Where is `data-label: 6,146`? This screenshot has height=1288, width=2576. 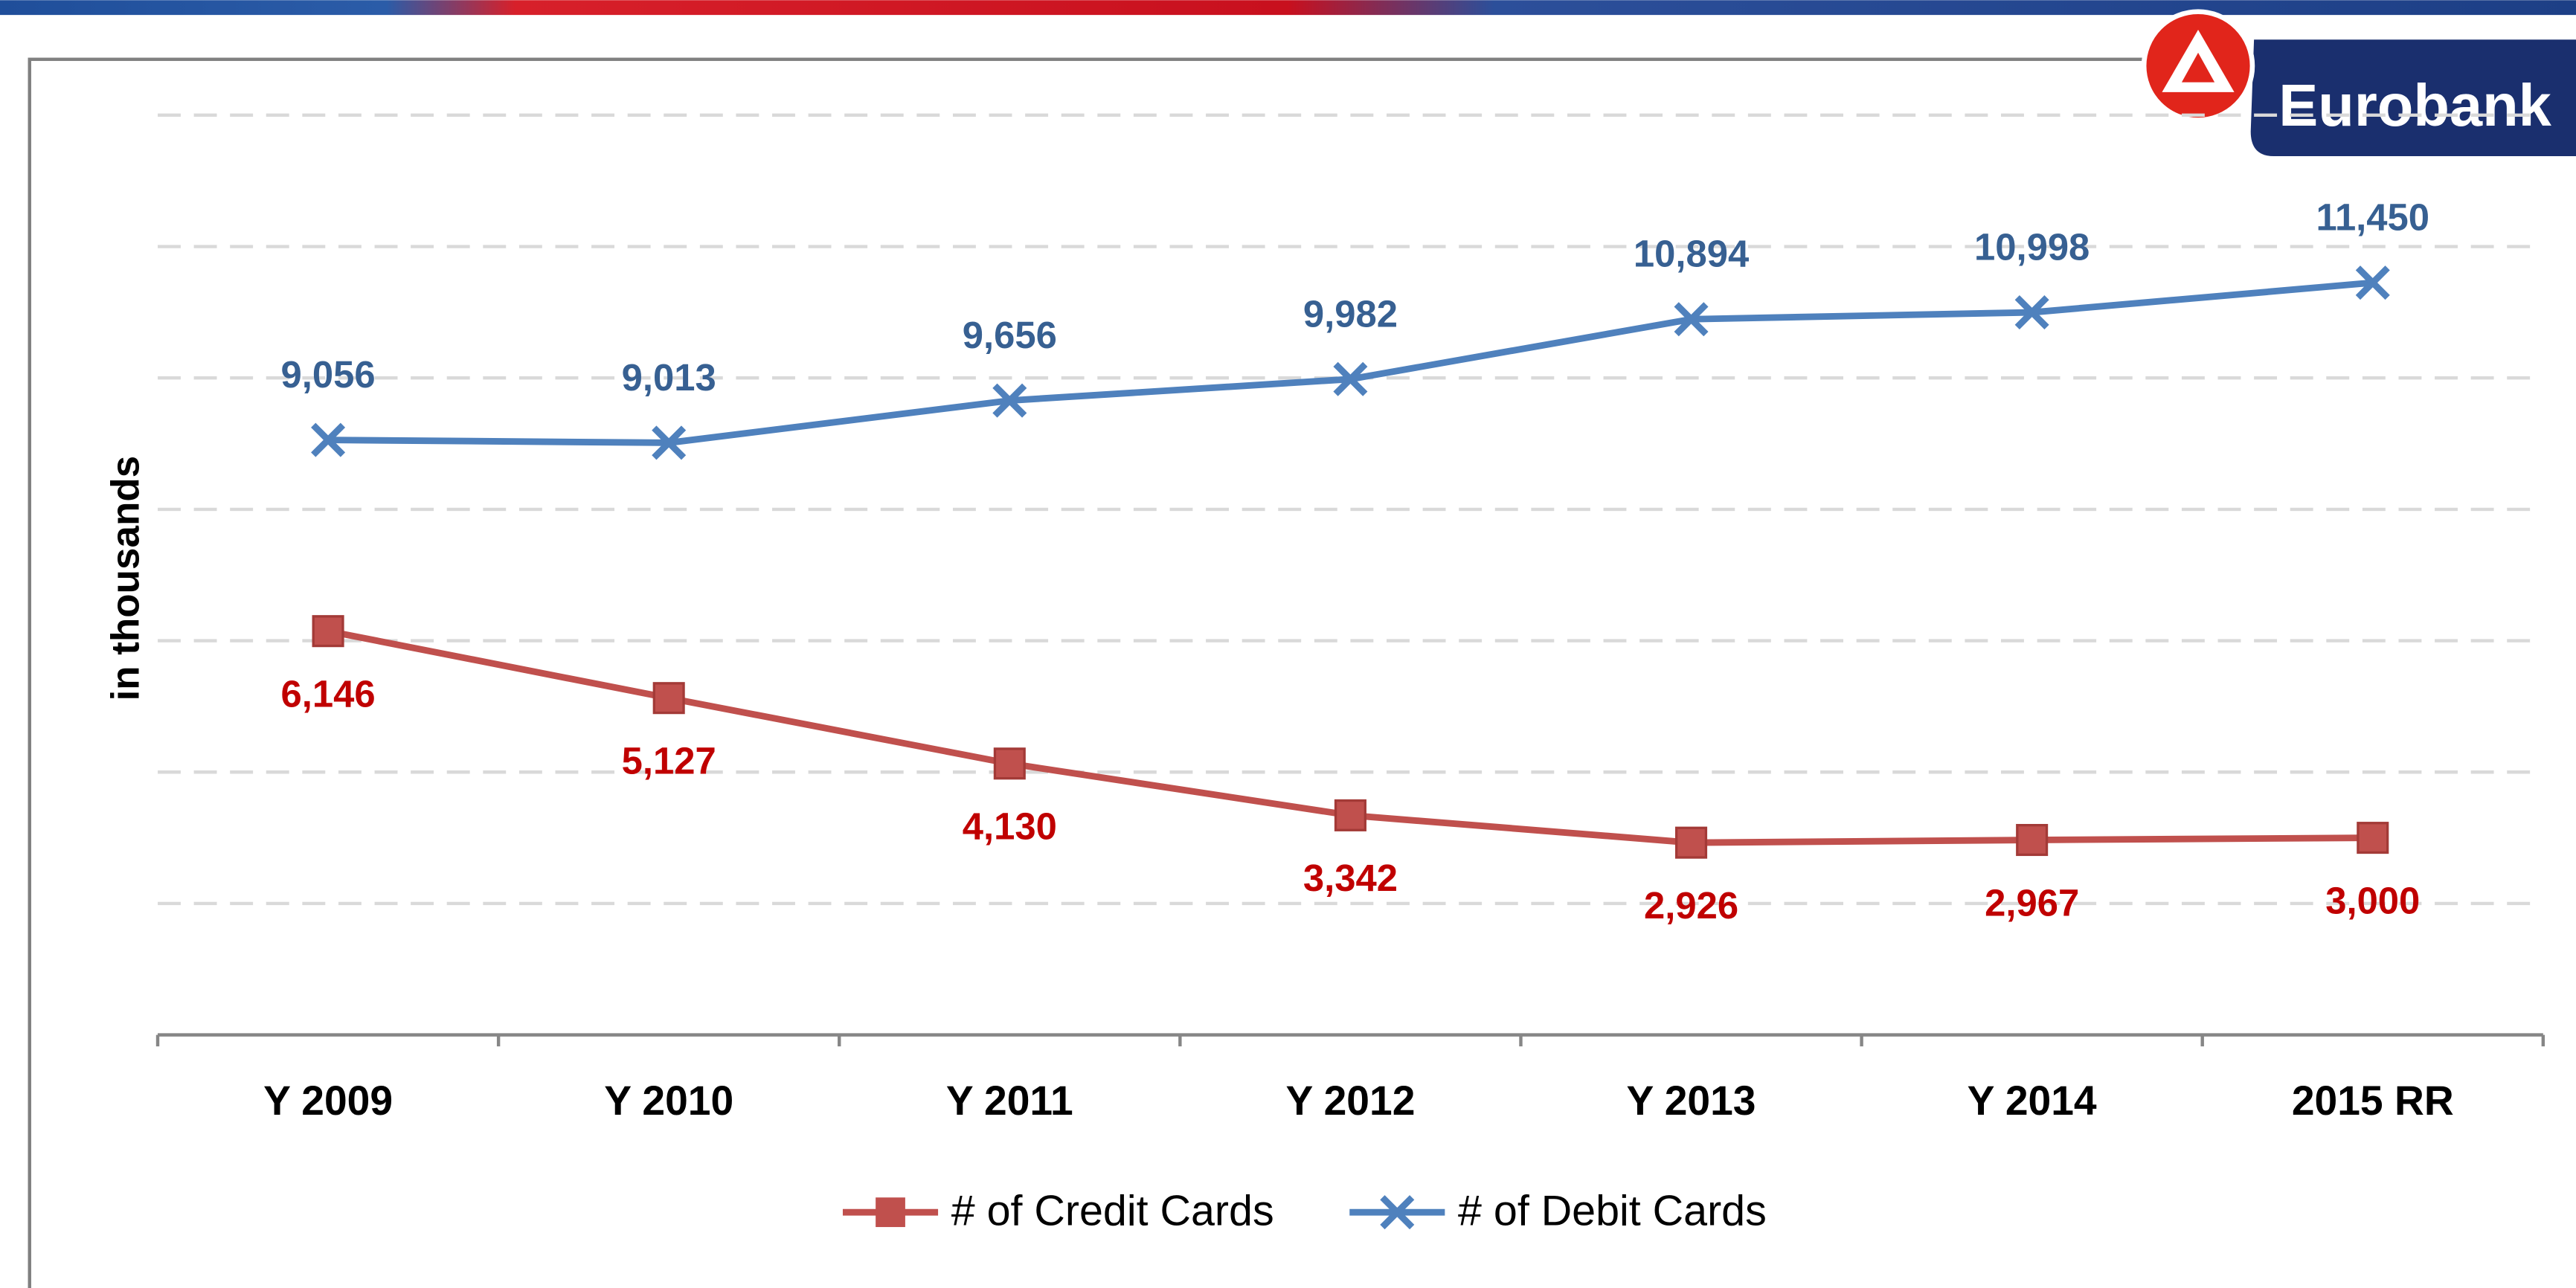 data-label: 6,146 is located at coordinates (328, 693).